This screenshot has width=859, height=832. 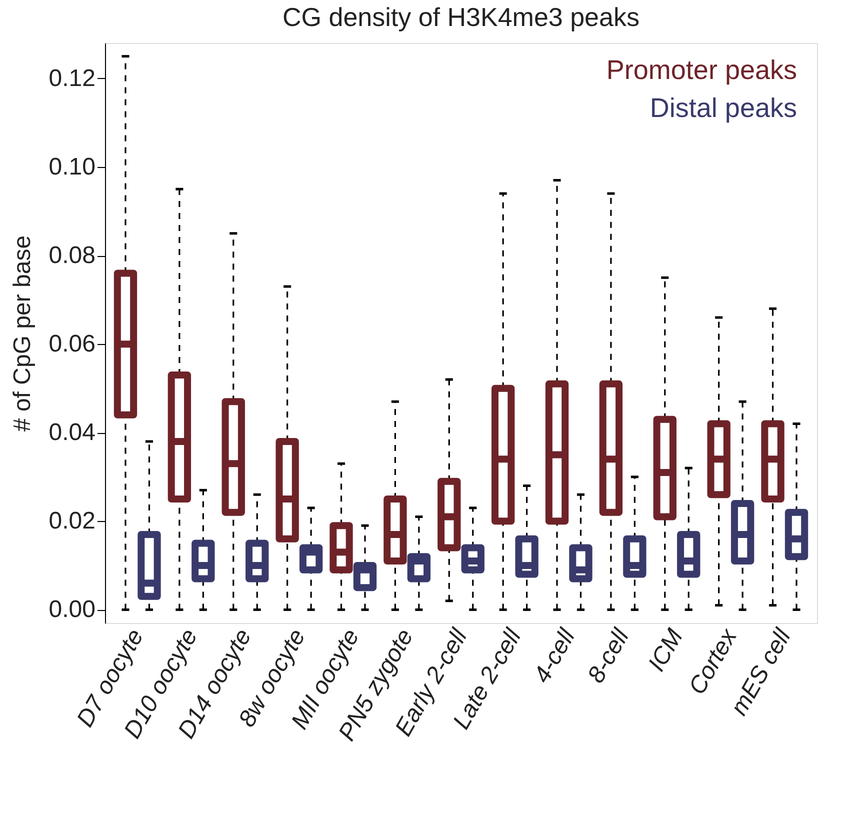 I want to click on y-tick-label: 0.08, so click(x=72, y=256).